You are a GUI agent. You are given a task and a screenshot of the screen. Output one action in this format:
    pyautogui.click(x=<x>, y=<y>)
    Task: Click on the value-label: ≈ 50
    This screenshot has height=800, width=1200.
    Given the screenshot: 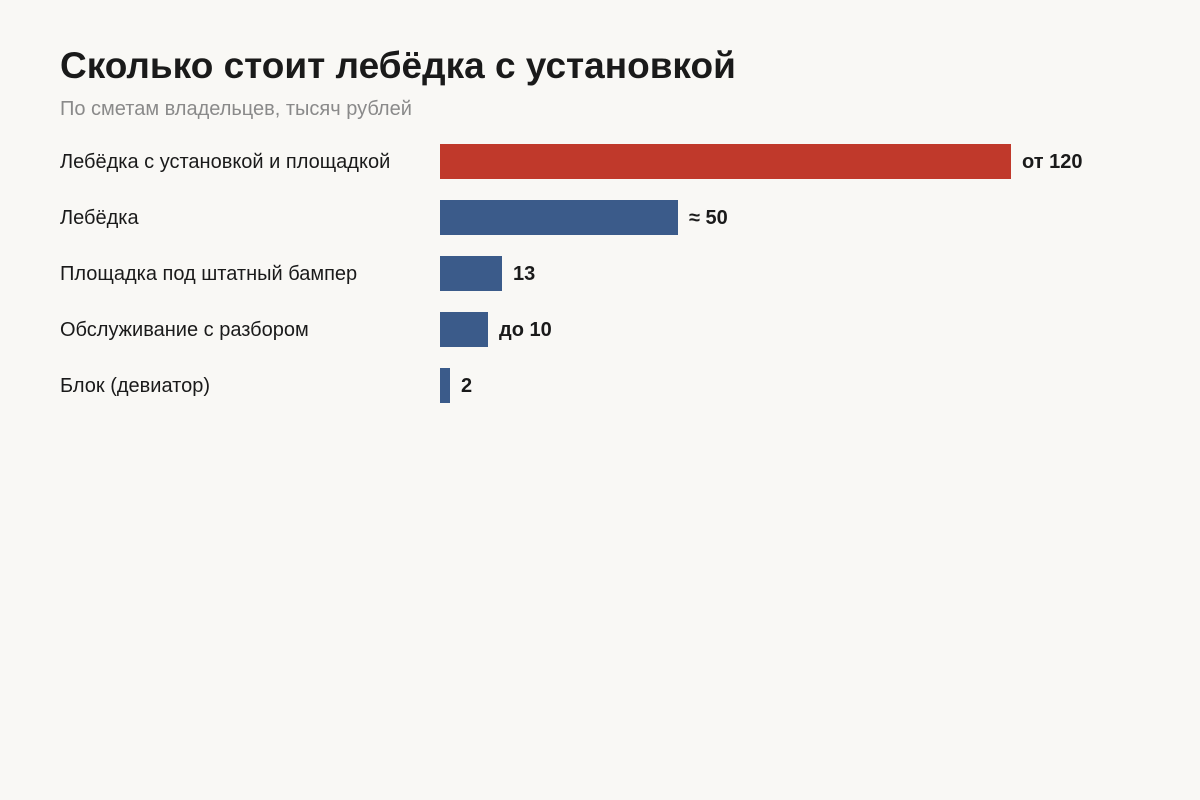 What is the action you would take?
    pyautogui.click(x=708, y=217)
    